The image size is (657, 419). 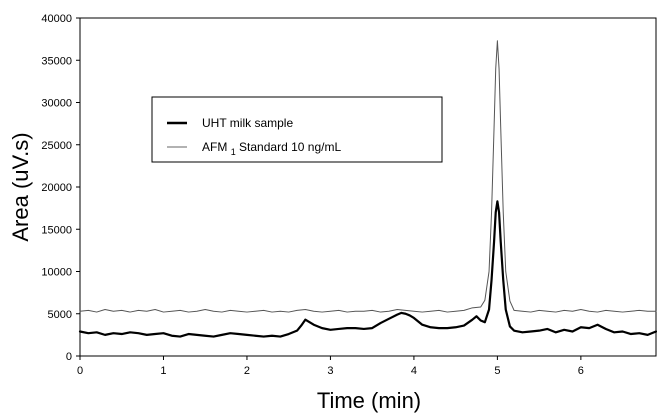 I want to click on y-tick-label-2: 10000, so click(x=56, y=273).